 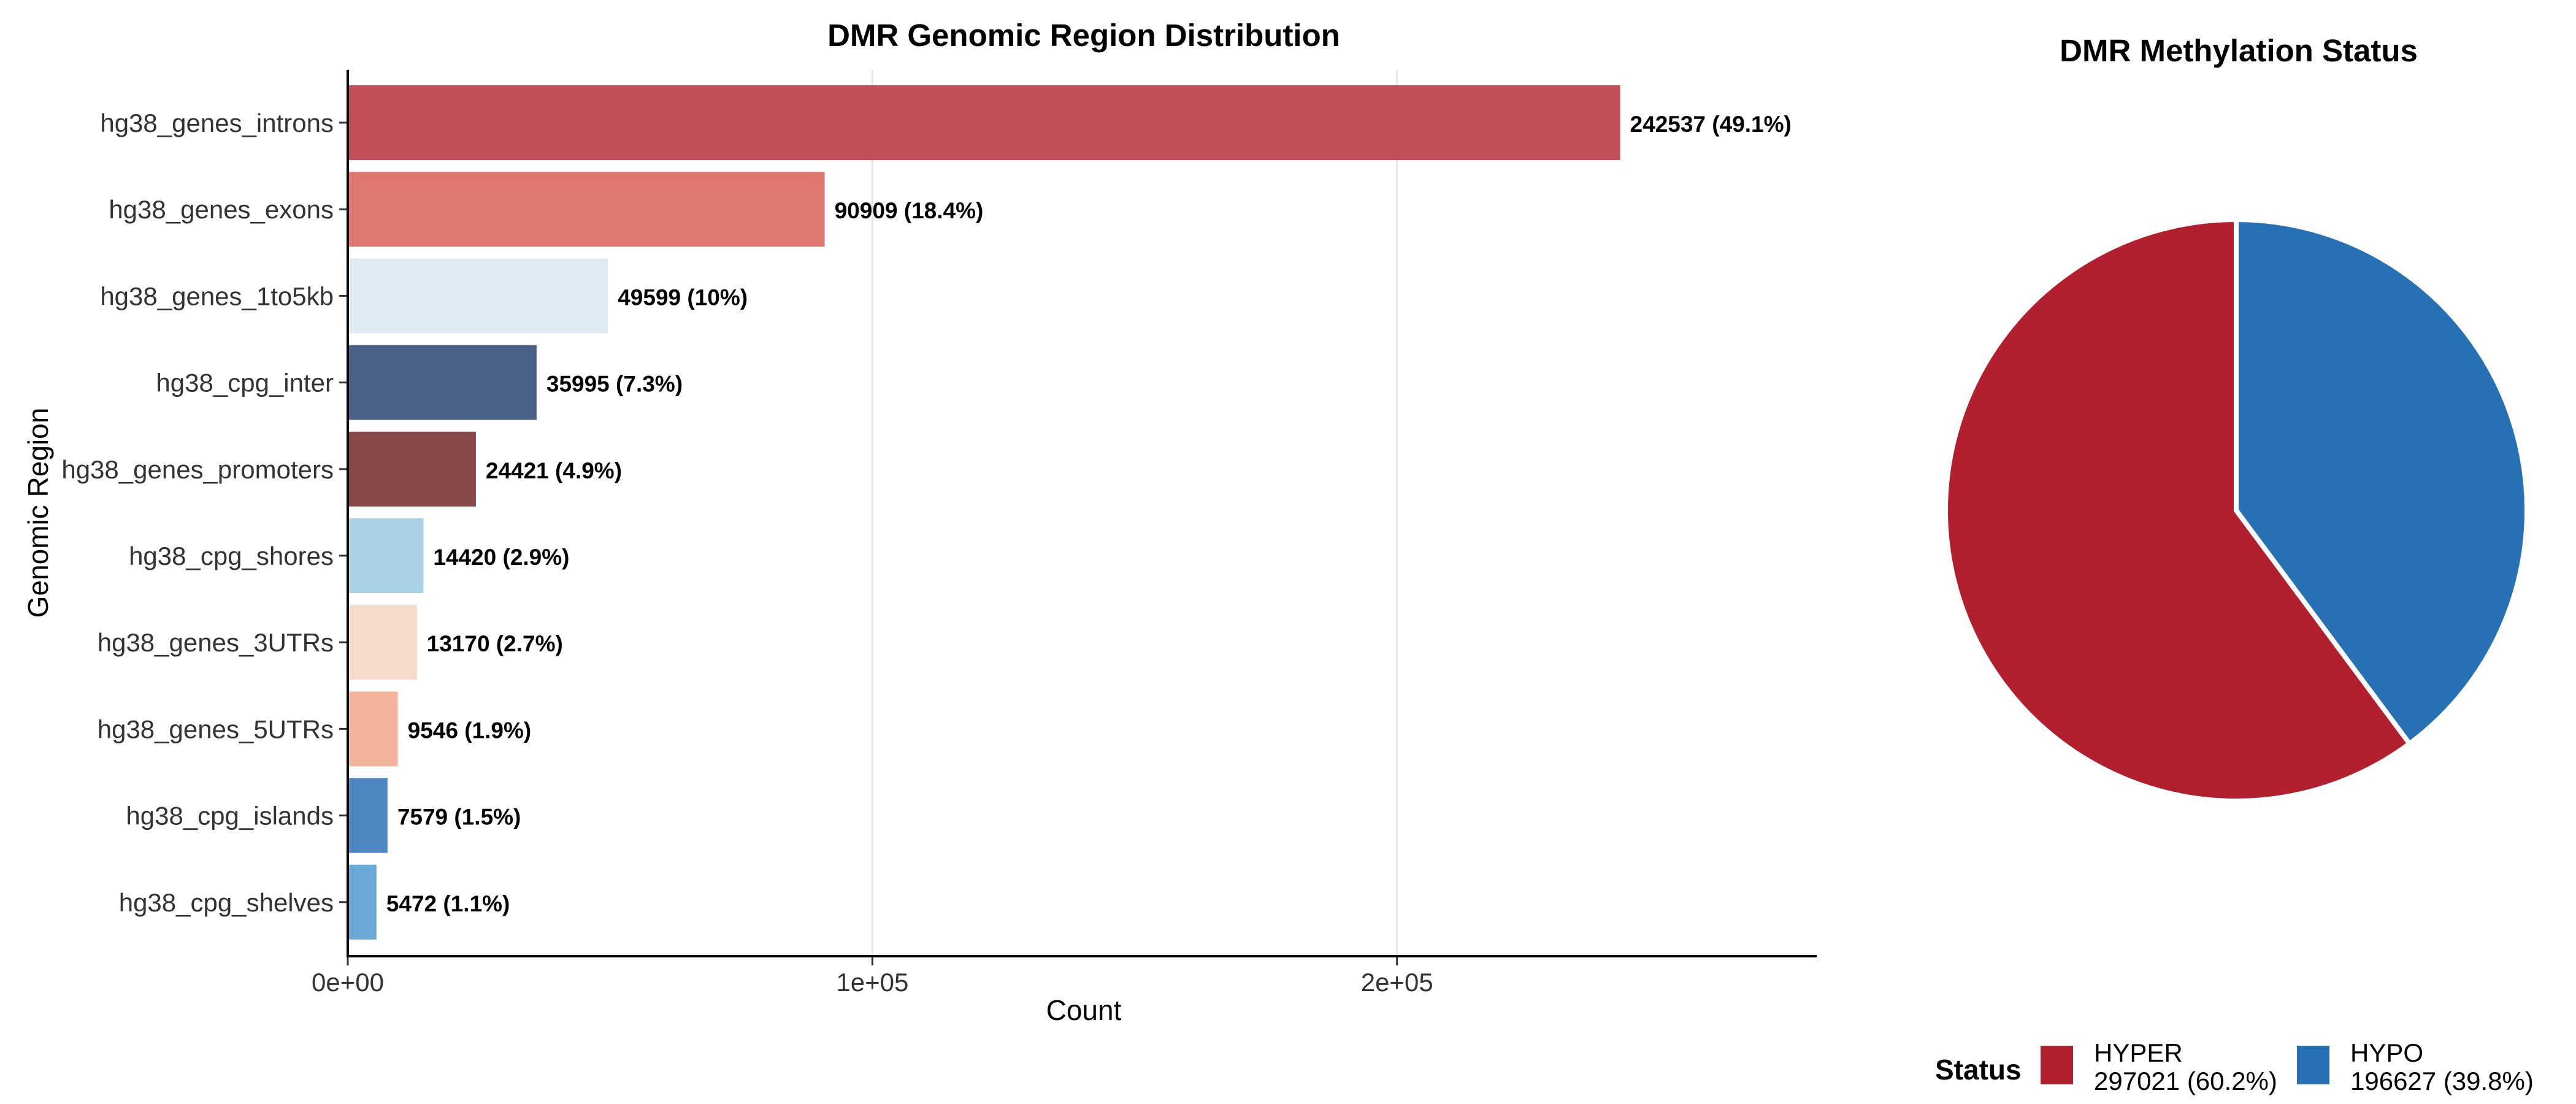 What do you see at coordinates (872, 982) in the screenshot?
I see `x-tick-label: 1e+05` at bounding box center [872, 982].